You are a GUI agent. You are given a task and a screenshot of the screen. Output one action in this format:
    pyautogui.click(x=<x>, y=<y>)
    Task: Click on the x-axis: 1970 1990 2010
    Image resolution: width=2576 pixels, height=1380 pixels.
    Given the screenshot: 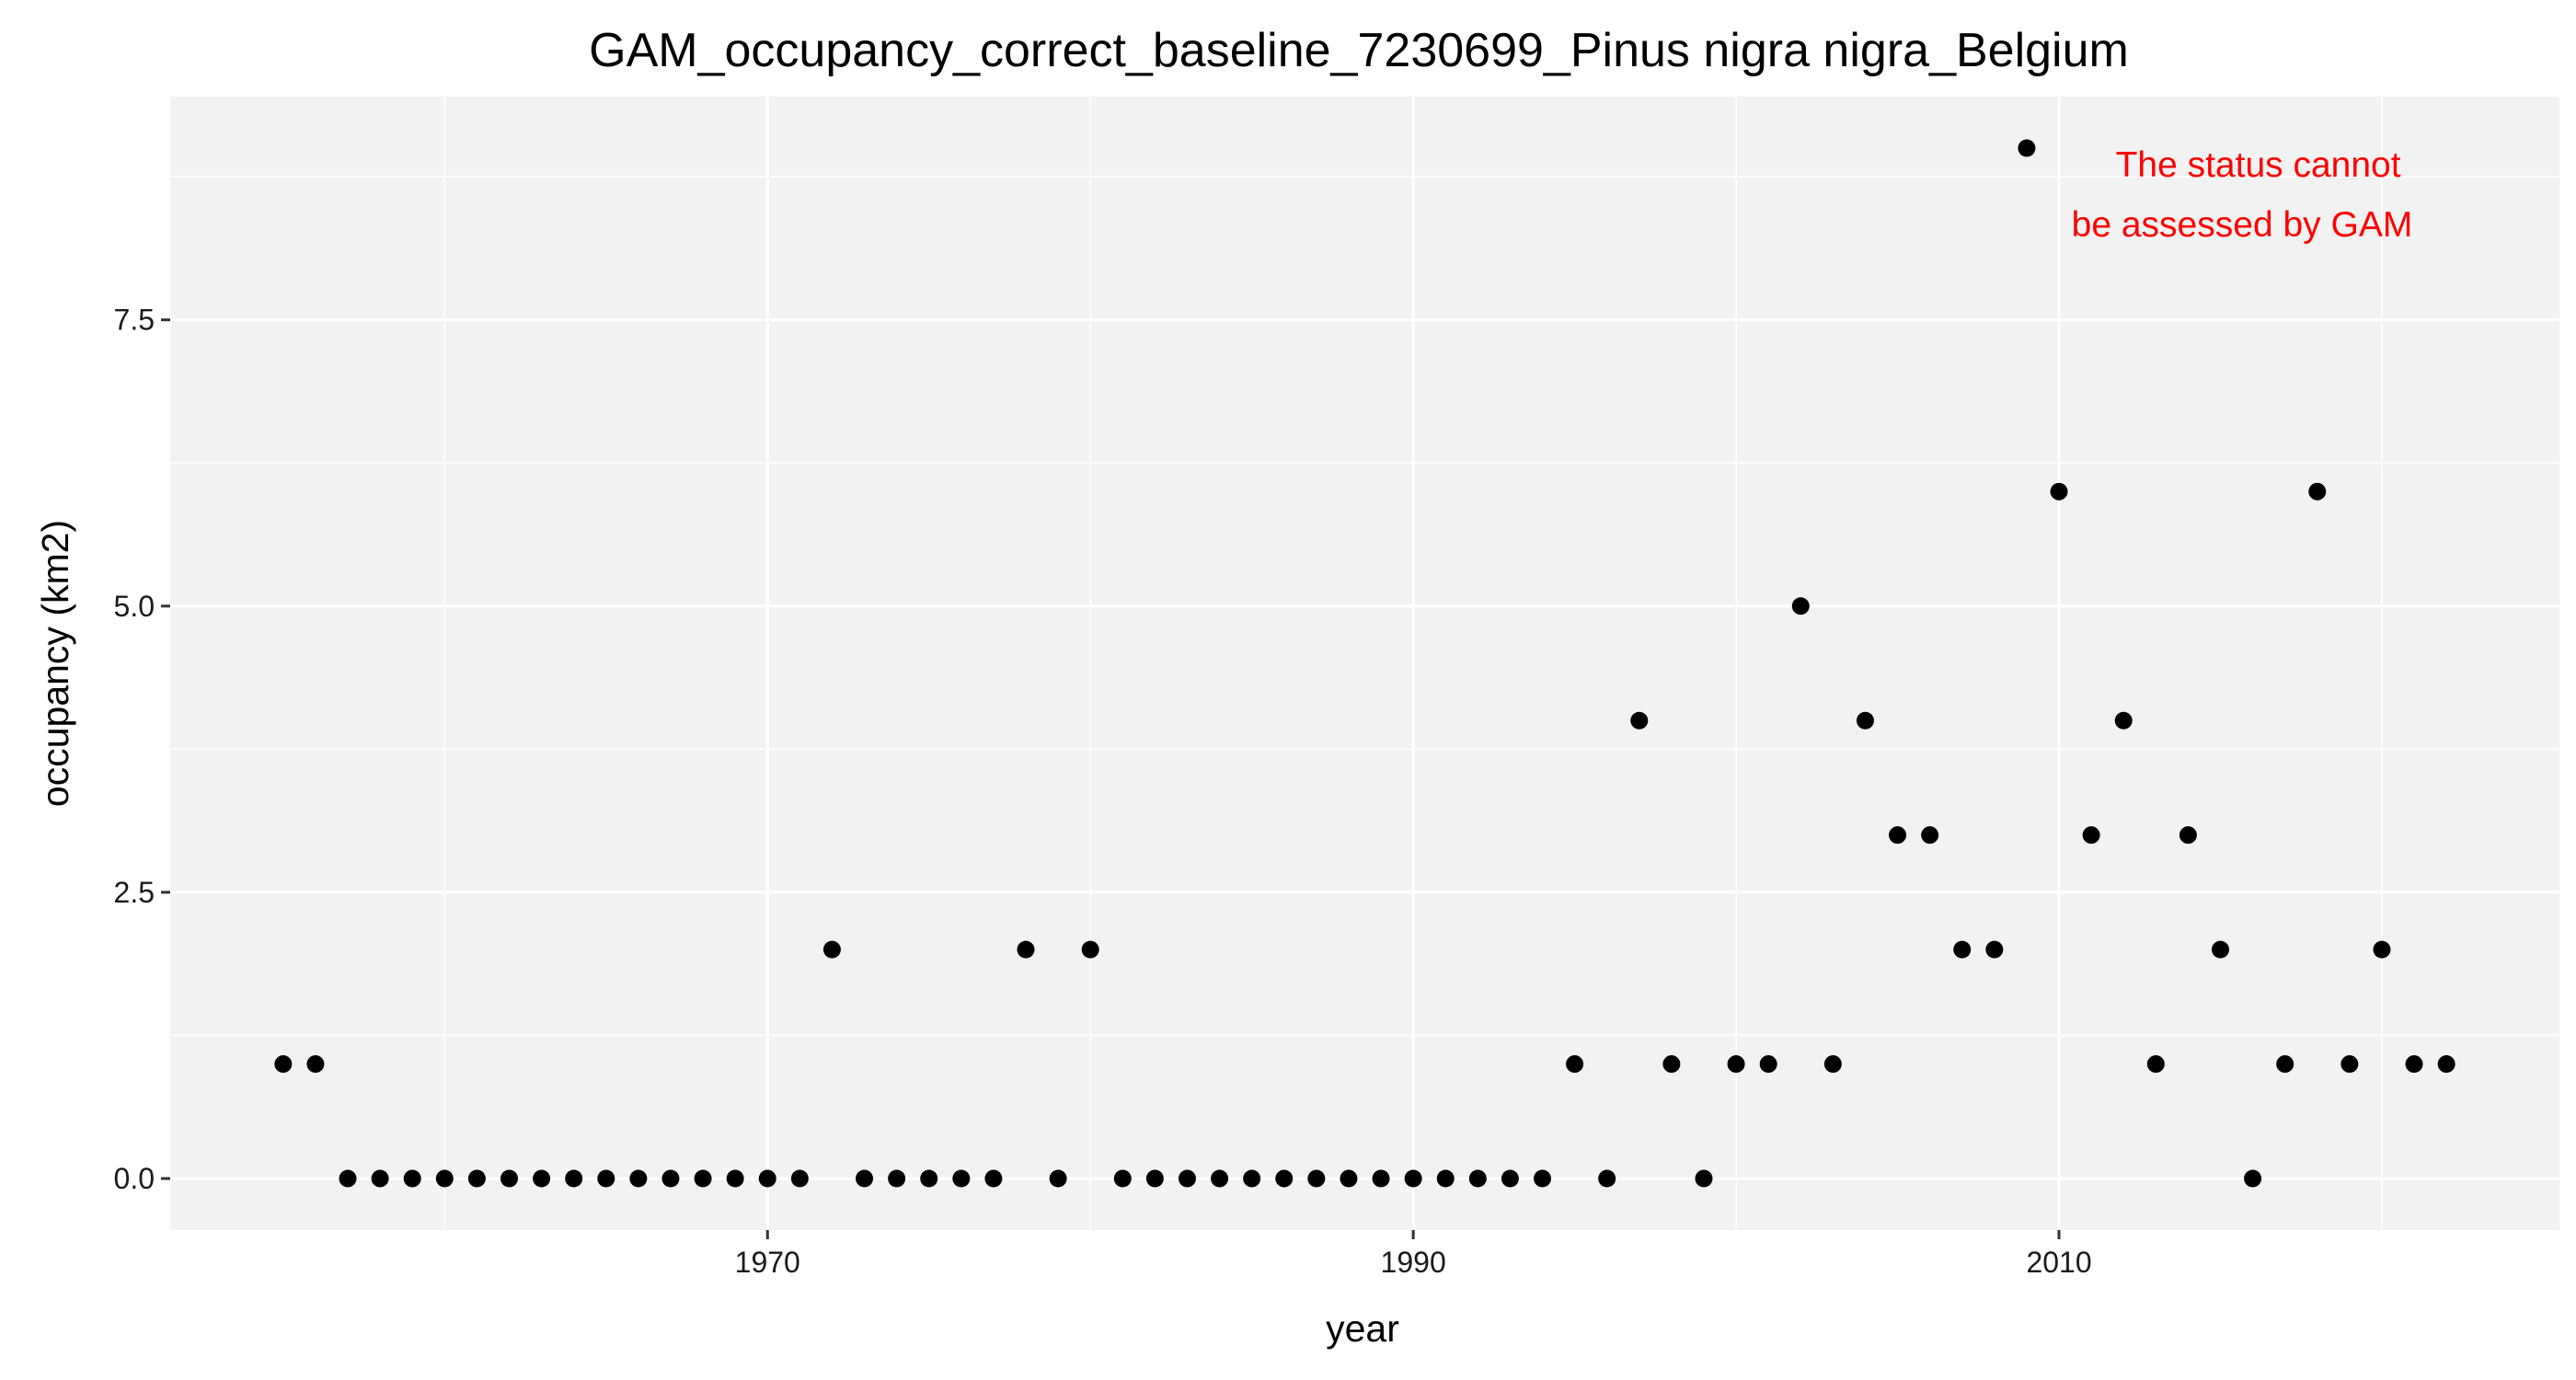 What is the action you would take?
    pyautogui.click(x=1413, y=1254)
    